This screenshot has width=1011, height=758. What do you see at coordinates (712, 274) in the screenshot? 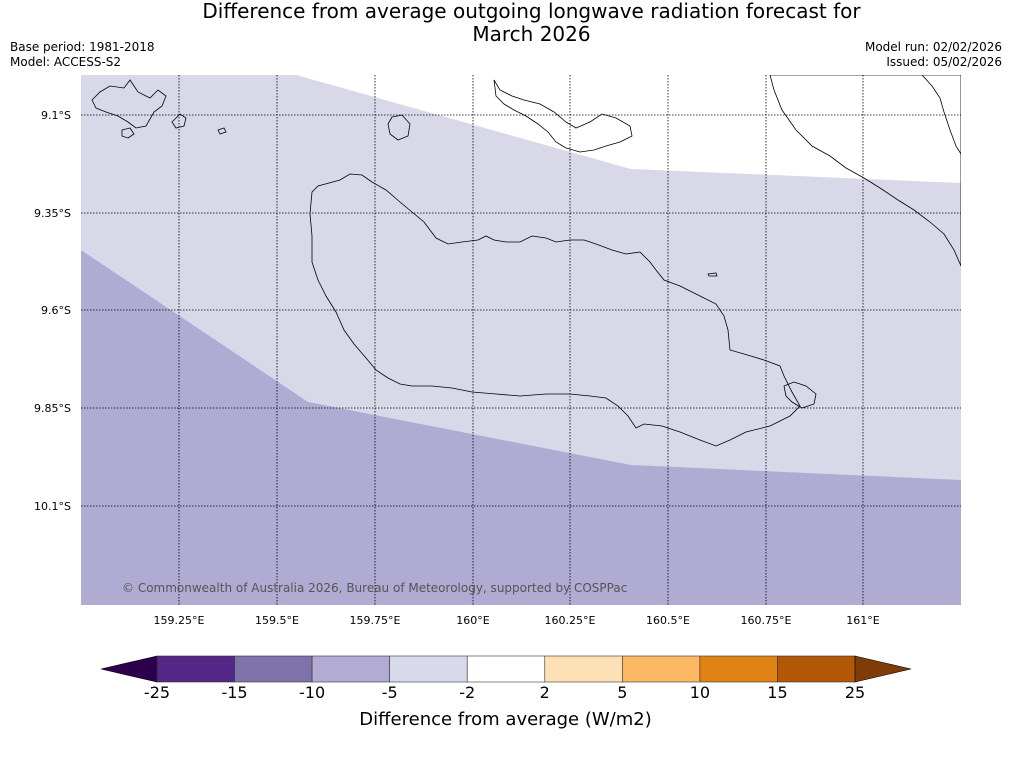
I see `small-islet` at bounding box center [712, 274].